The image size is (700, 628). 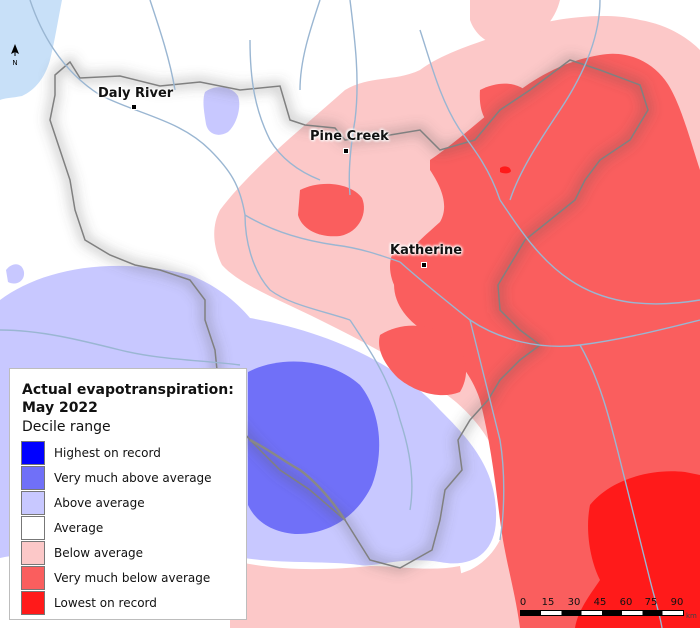 I want to click on region-very-much-below-average-central, so click(x=331, y=210).